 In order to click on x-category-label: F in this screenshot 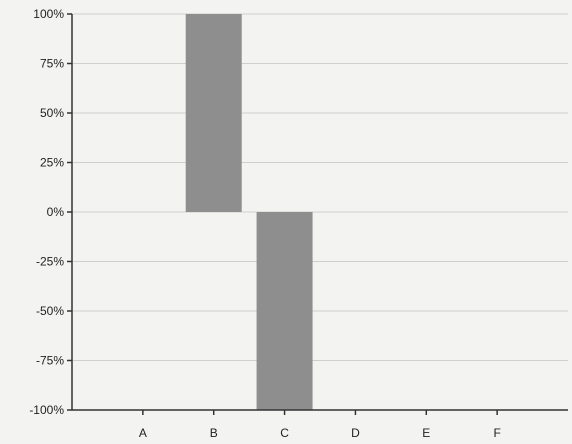, I will do `click(496, 433)`.